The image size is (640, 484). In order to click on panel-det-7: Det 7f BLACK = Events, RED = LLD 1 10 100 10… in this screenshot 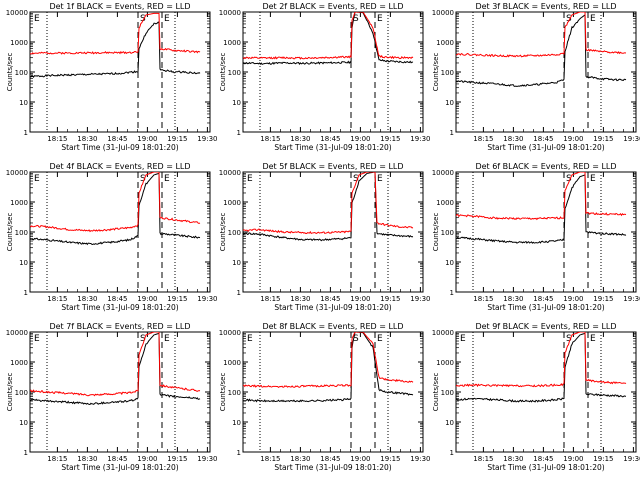, I will do `click(112, 397)`.